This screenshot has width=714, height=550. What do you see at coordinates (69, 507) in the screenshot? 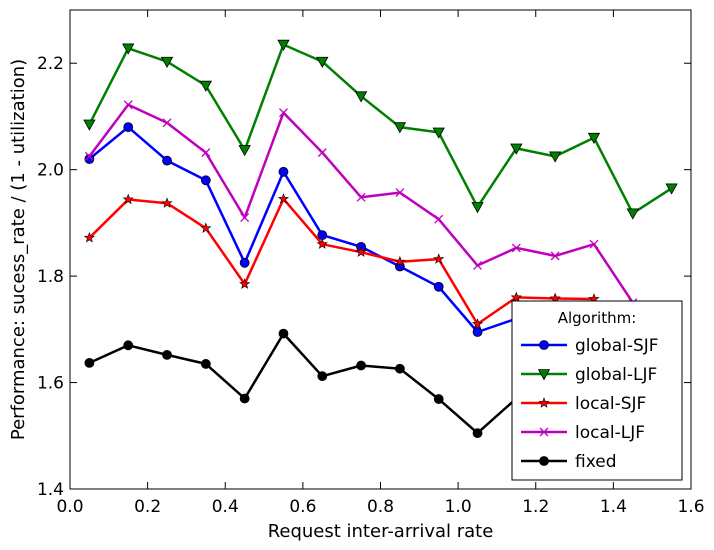
I see `x-tick-label: 0.0` at bounding box center [69, 507].